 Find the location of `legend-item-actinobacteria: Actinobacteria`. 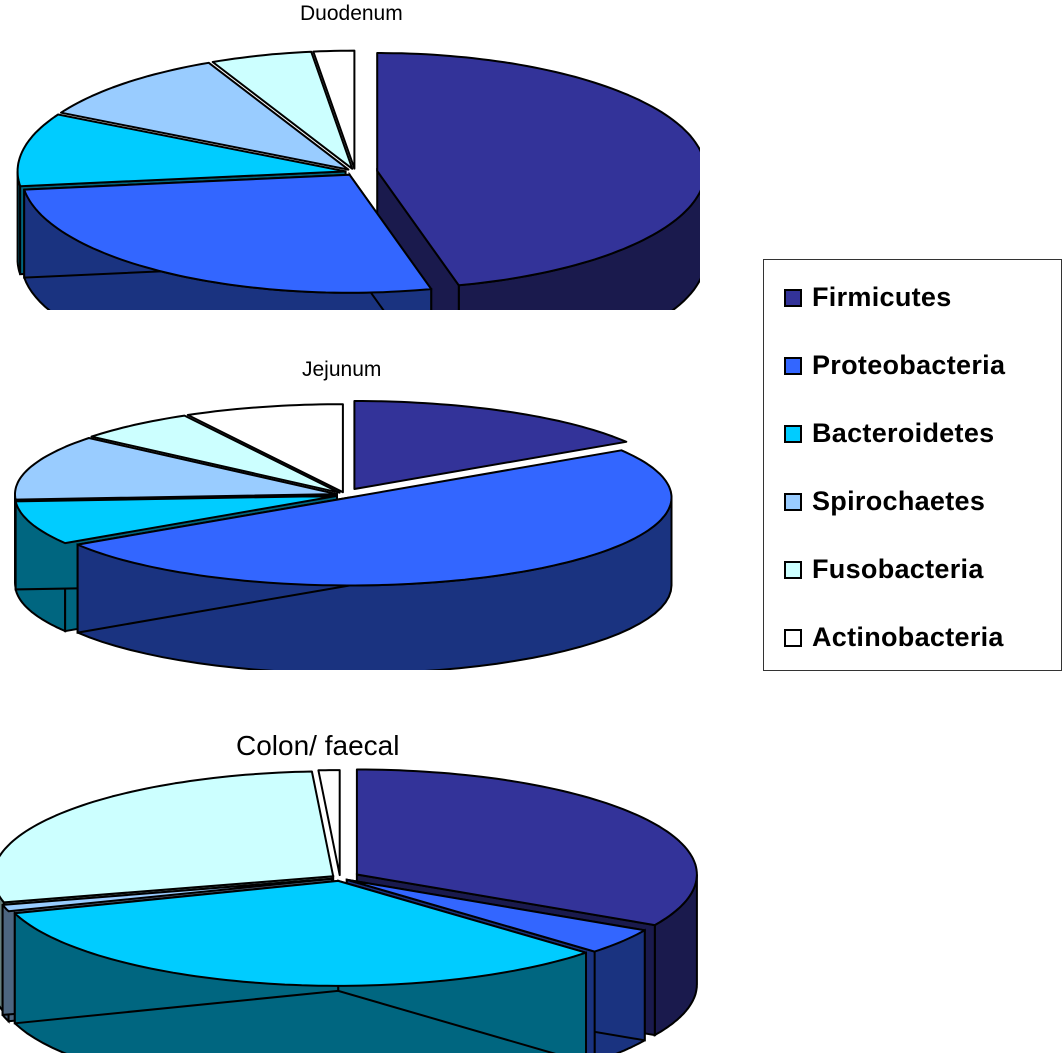

legend-item-actinobacteria: Actinobacteria is located at coordinates (894, 637).